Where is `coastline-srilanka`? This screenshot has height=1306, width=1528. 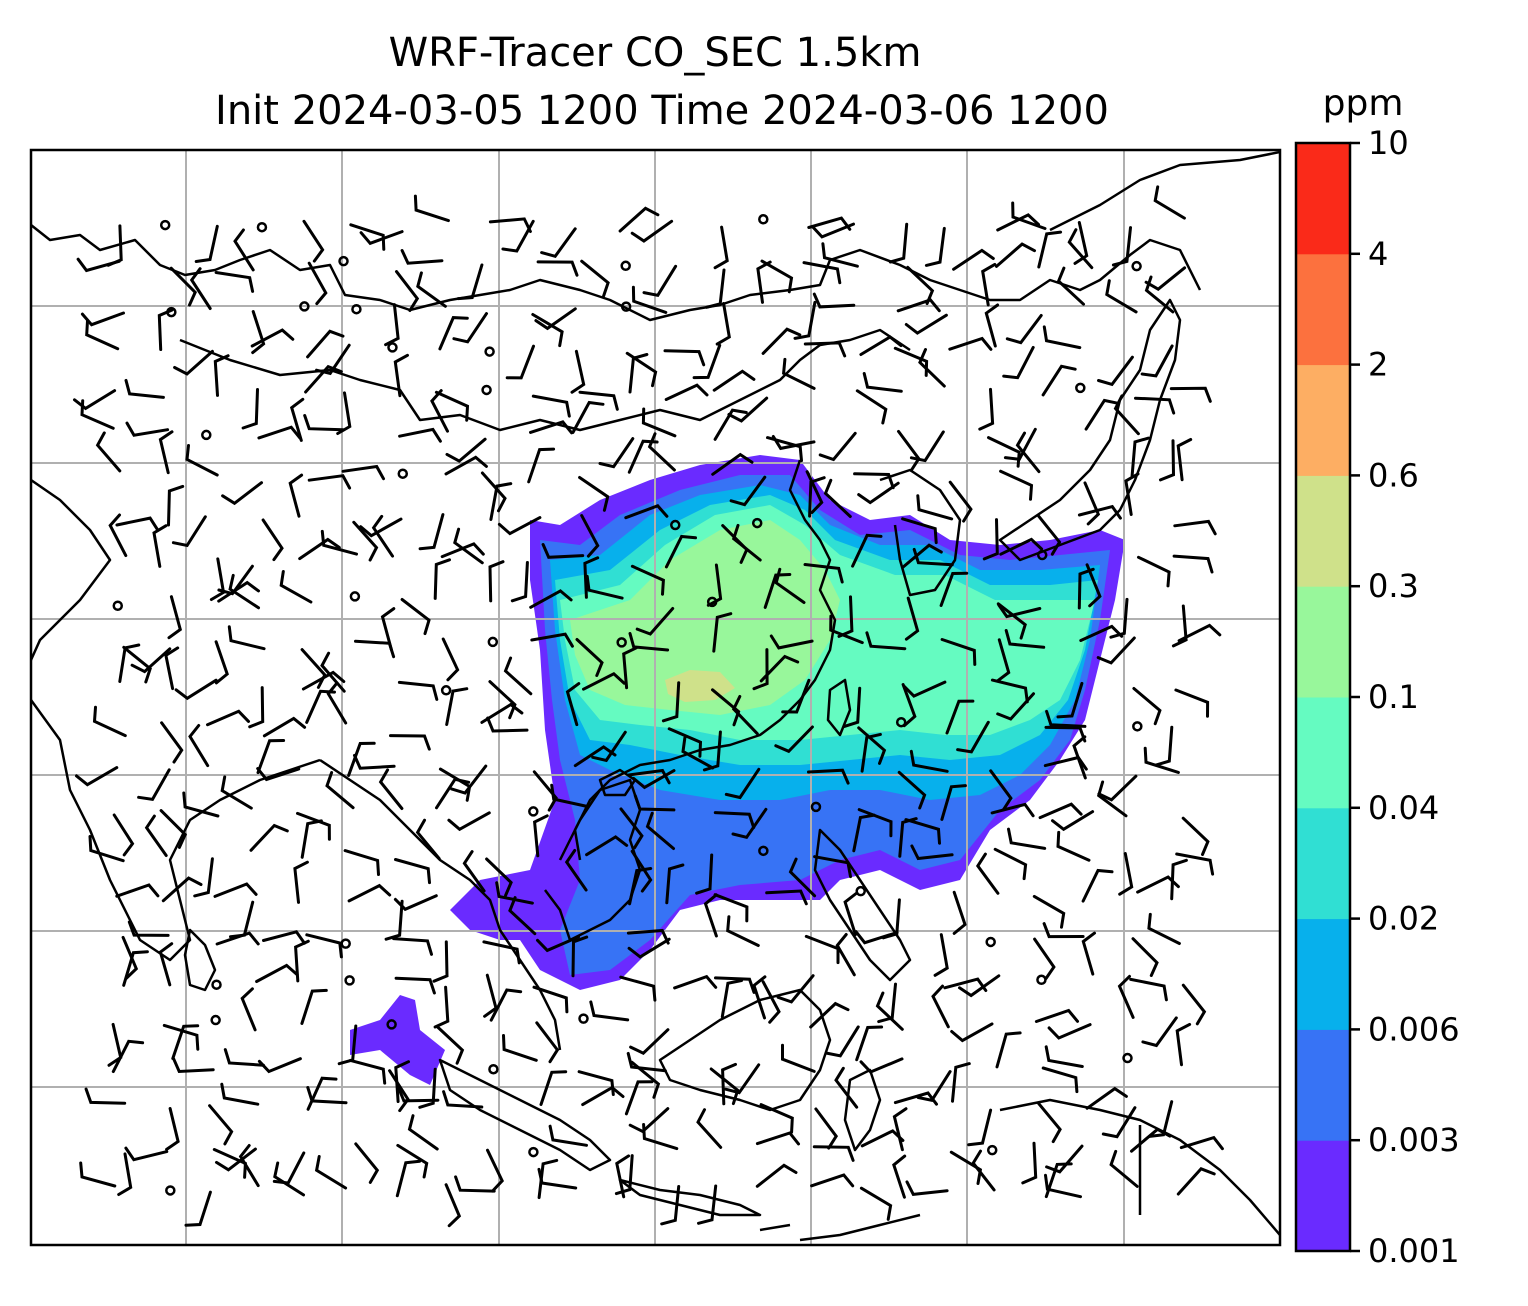
coastline-srilanka is located at coordinates (200, 960).